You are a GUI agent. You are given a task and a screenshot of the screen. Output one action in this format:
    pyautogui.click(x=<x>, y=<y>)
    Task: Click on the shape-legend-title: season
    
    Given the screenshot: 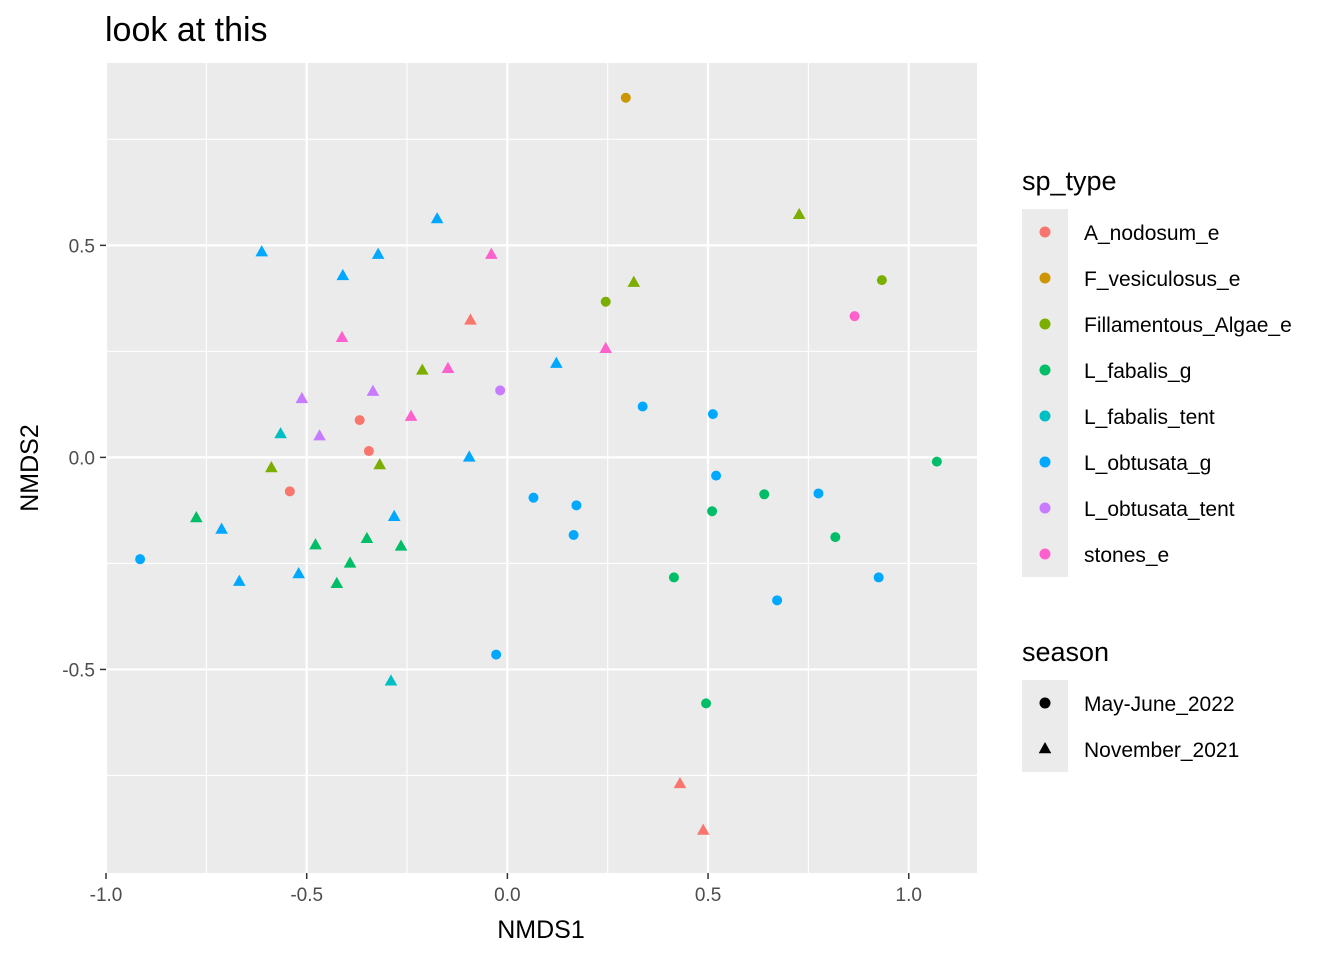 What is the action you would take?
    pyautogui.click(x=1065, y=652)
    